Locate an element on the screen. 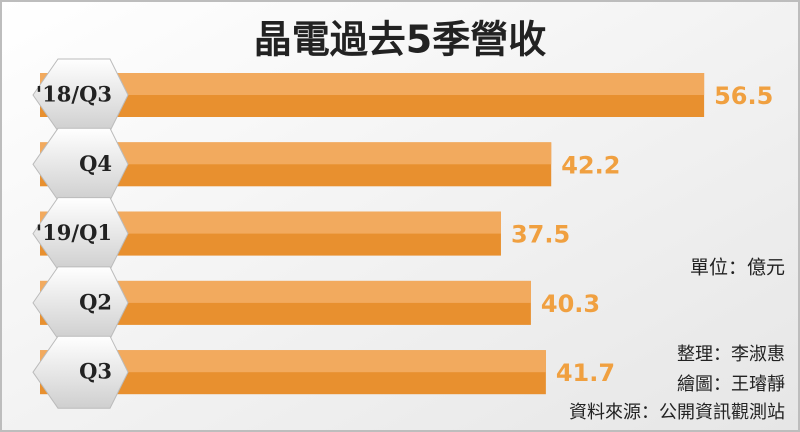 This screenshot has width=800, height=432. value-label: 37.5 is located at coordinates (540, 235).